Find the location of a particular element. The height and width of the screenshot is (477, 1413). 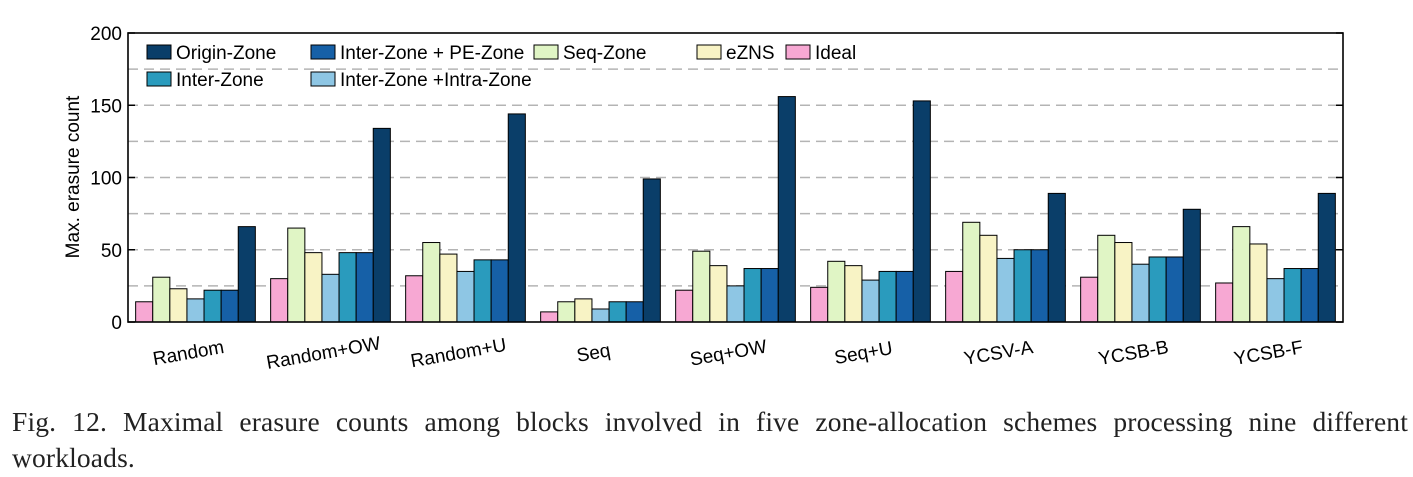

y-tick-label: 50 is located at coordinates (111, 251).